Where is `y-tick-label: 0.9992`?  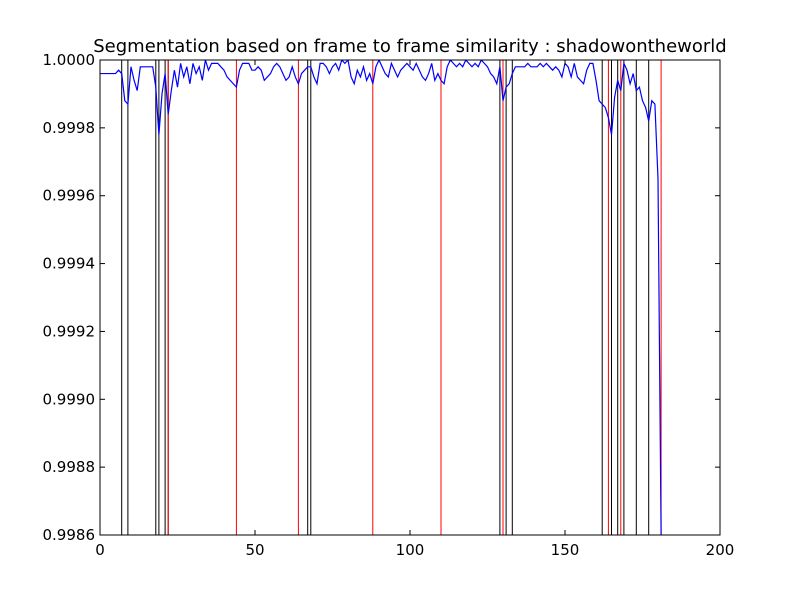 y-tick-label: 0.9992 is located at coordinates (69, 331).